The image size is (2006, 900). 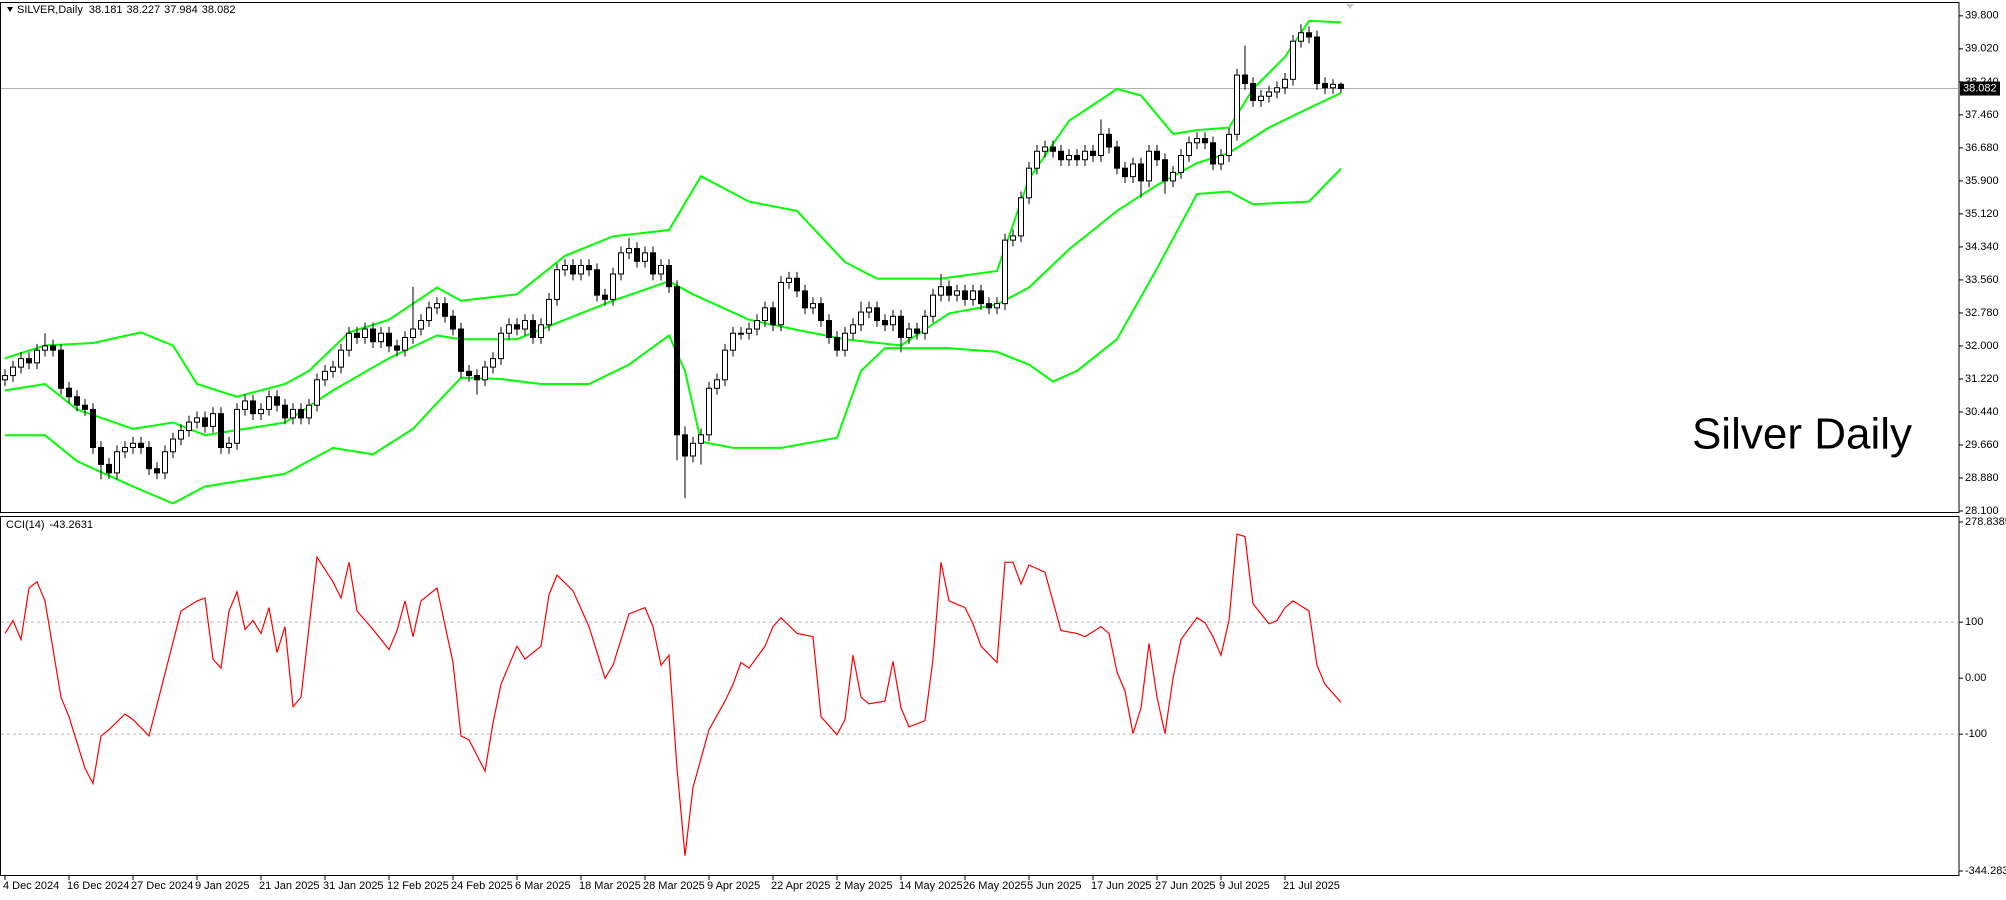 What do you see at coordinates (1350, 6) in the screenshot?
I see `shift-marker` at bounding box center [1350, 6].